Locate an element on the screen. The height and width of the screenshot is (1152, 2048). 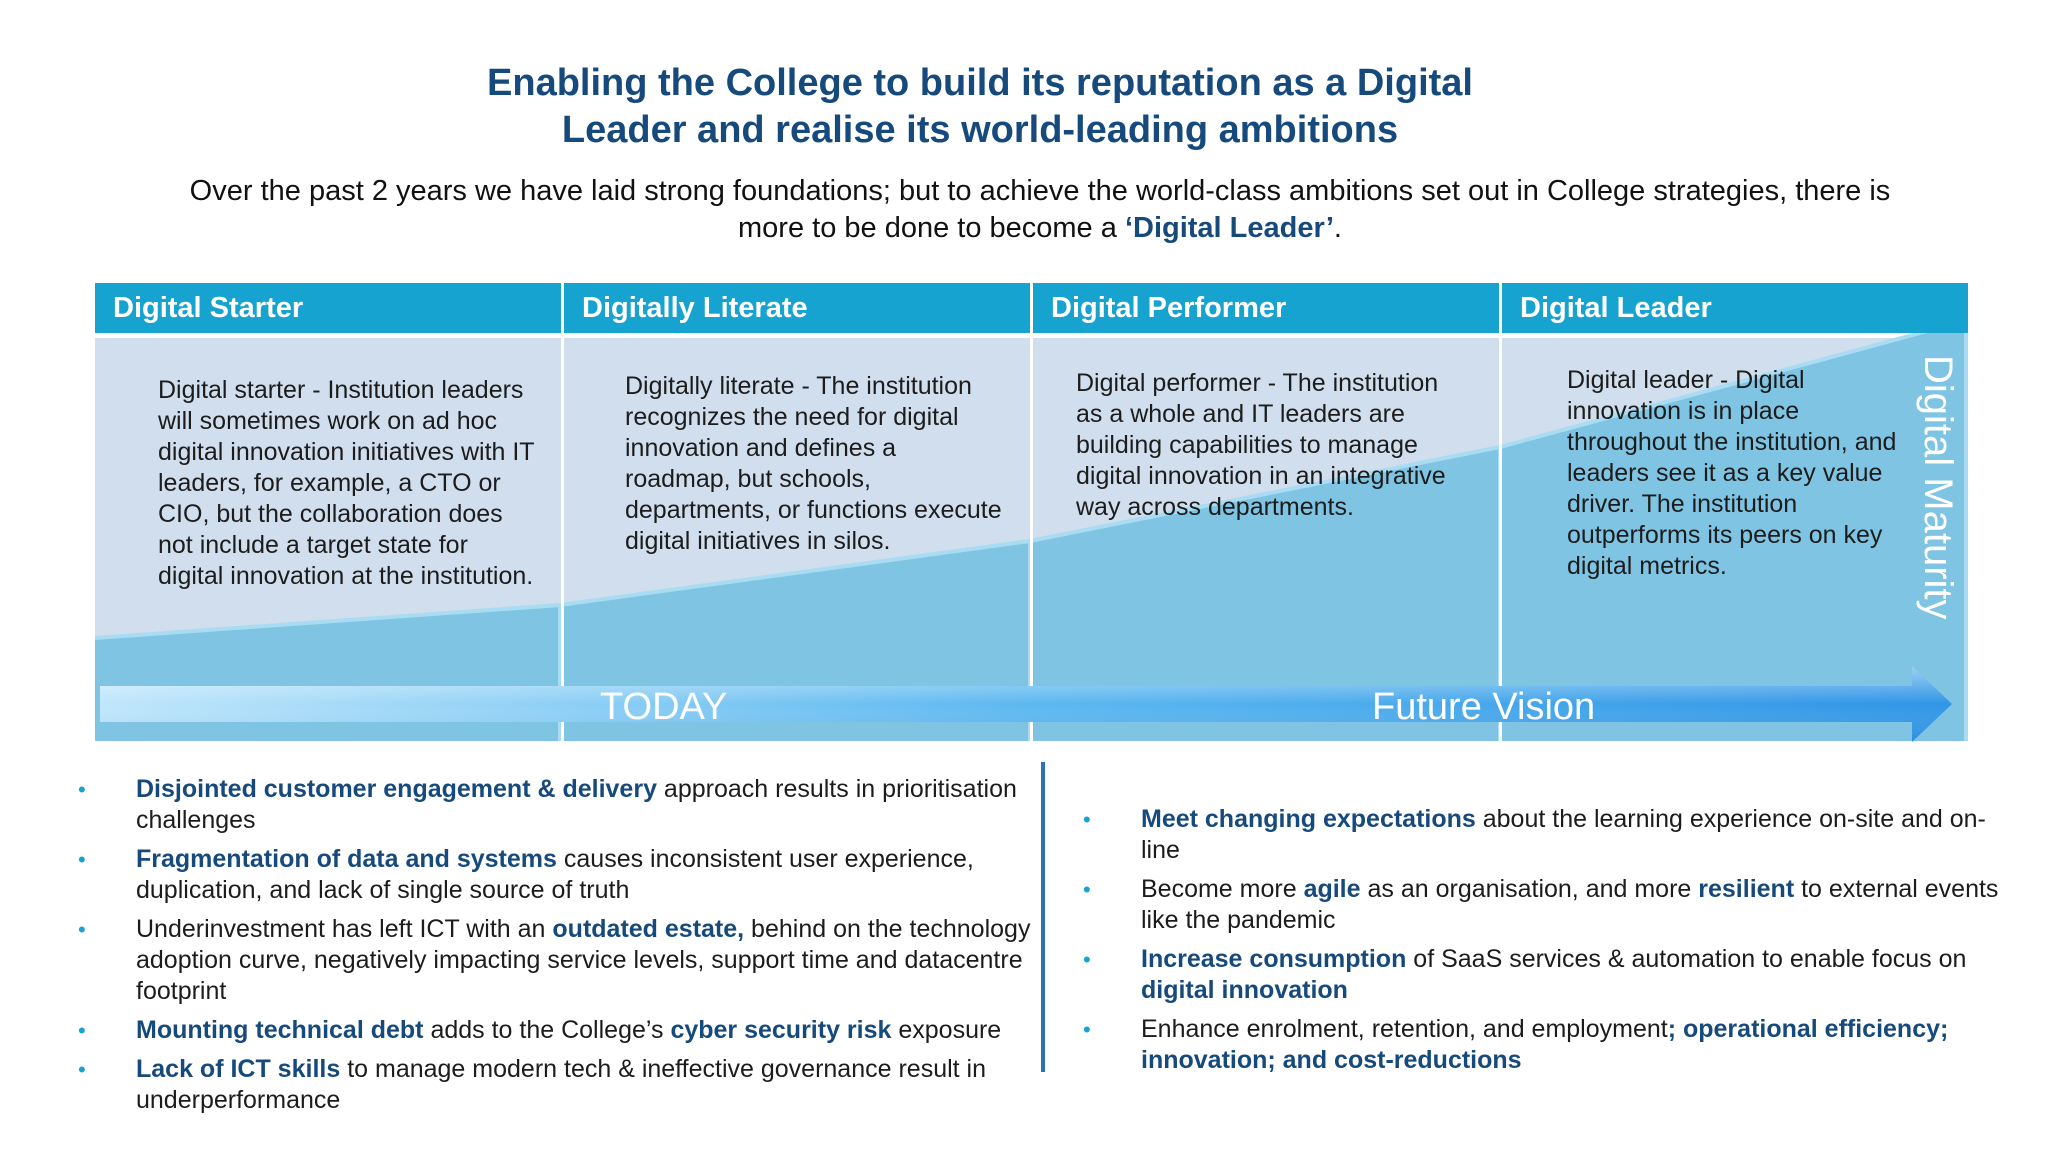
bullet-emphasis: outdated estate, is located at coordinates (648, 929).